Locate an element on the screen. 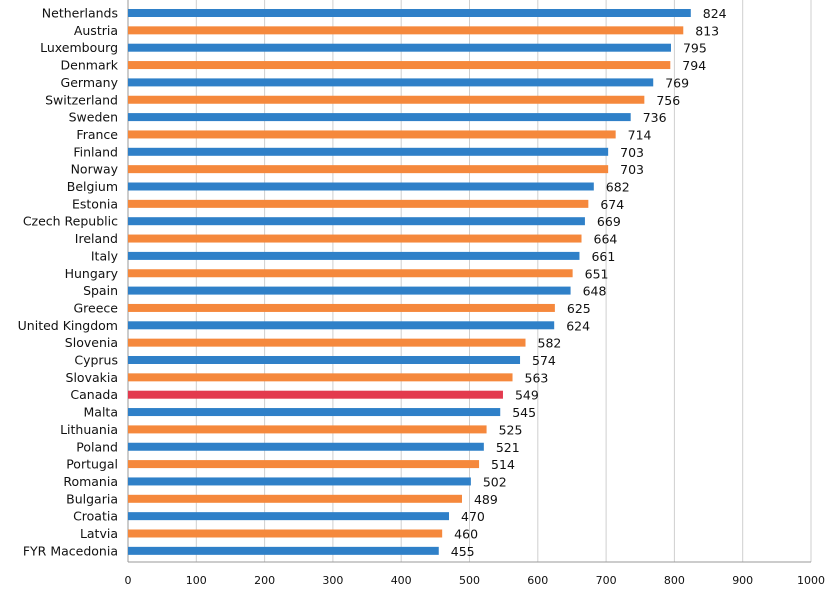  value-label: 545 is located at coordinates (524, 412).